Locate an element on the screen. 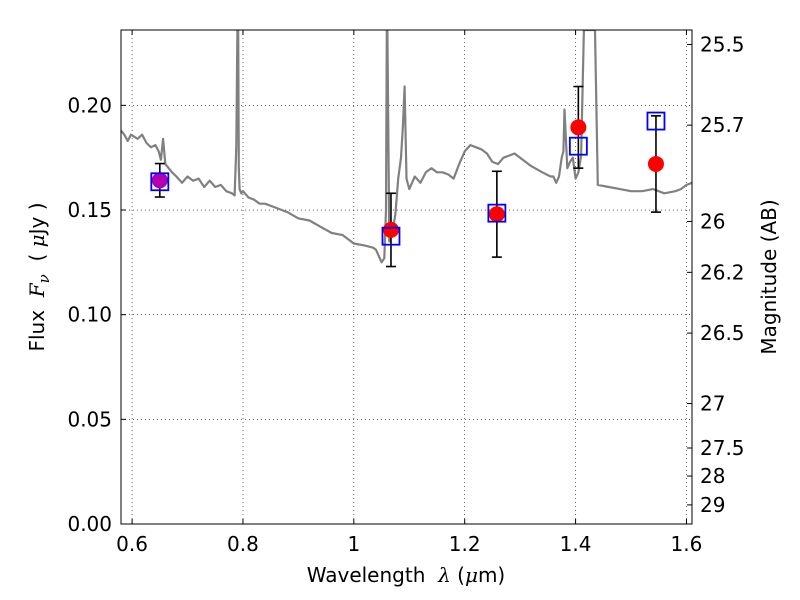 This screenshot has height=600, width=800. y2-tick-label: 28 is located at coordinates (712, 476).